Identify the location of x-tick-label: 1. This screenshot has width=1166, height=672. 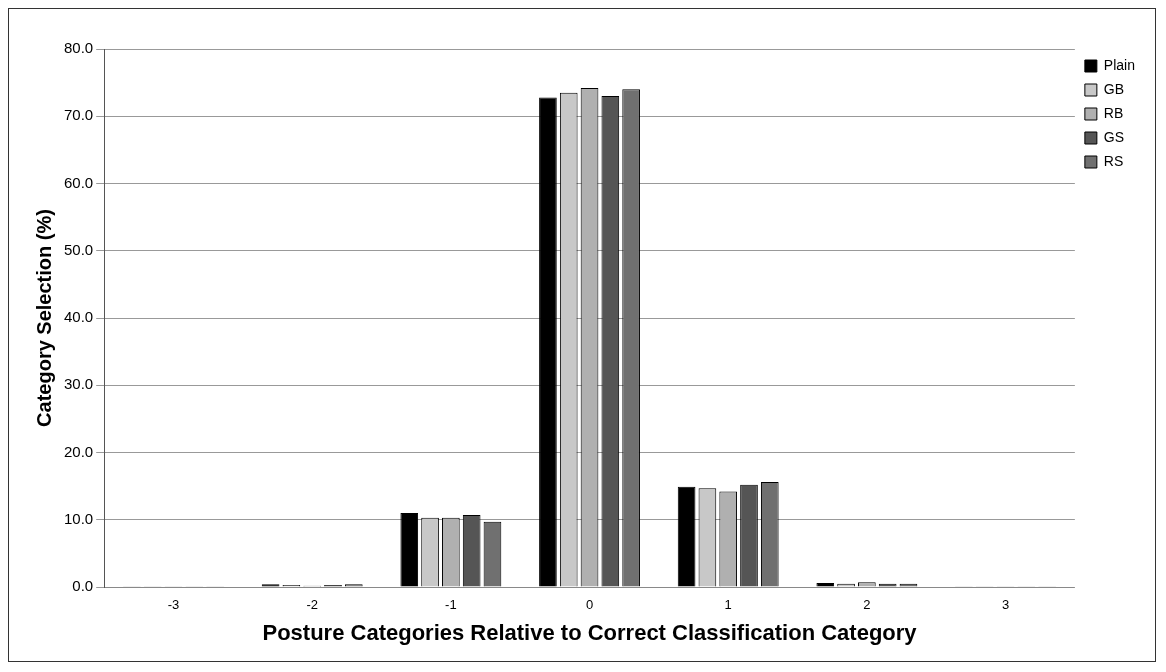
(728, 605).